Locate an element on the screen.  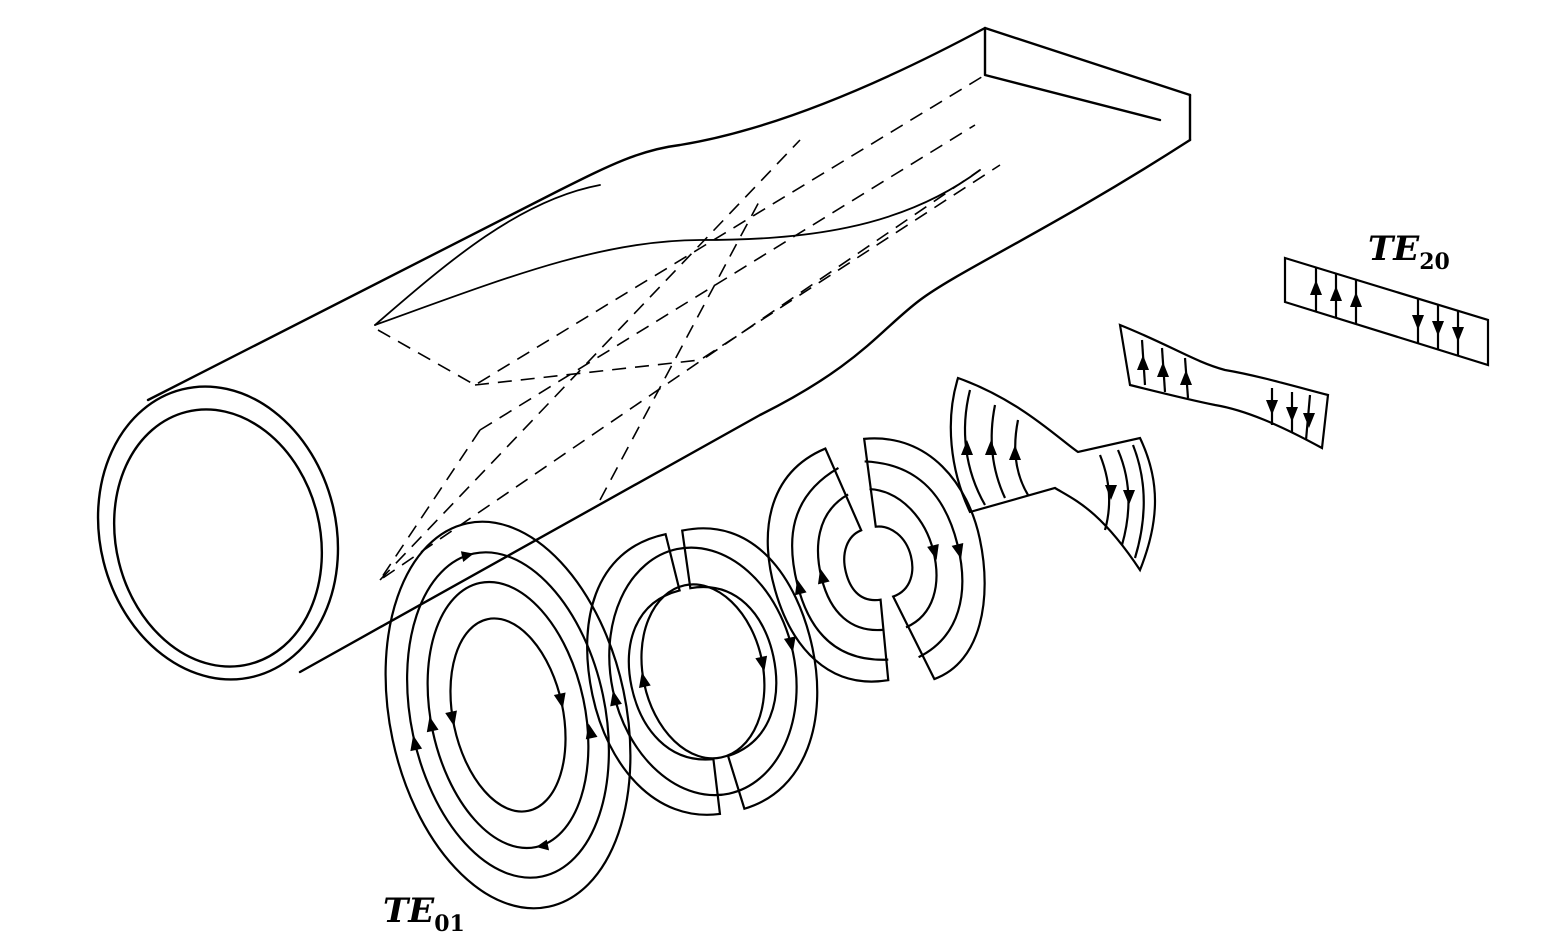
twist-contour-upper is located at coordinates (677, 247).